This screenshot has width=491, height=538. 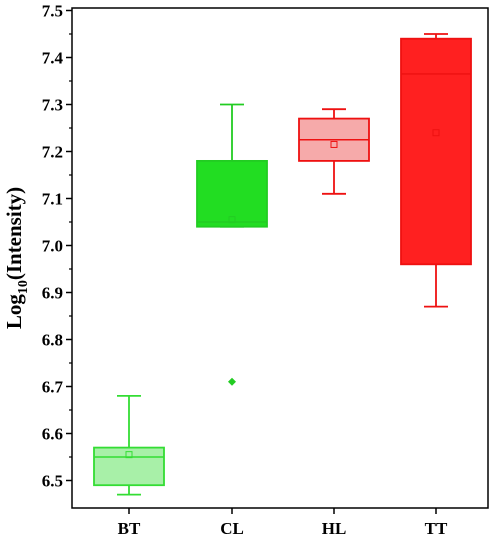 What do you see at coordinates (232, 381) in the screenshot?
I see `outlier-point` at bounding box center [232, 381].